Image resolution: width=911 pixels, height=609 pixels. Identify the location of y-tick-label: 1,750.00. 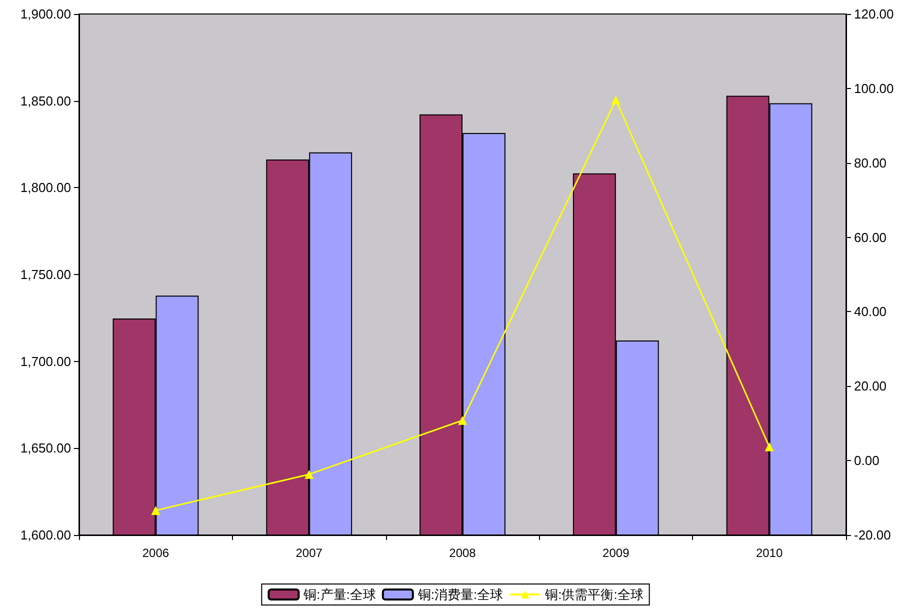
(45, 274).